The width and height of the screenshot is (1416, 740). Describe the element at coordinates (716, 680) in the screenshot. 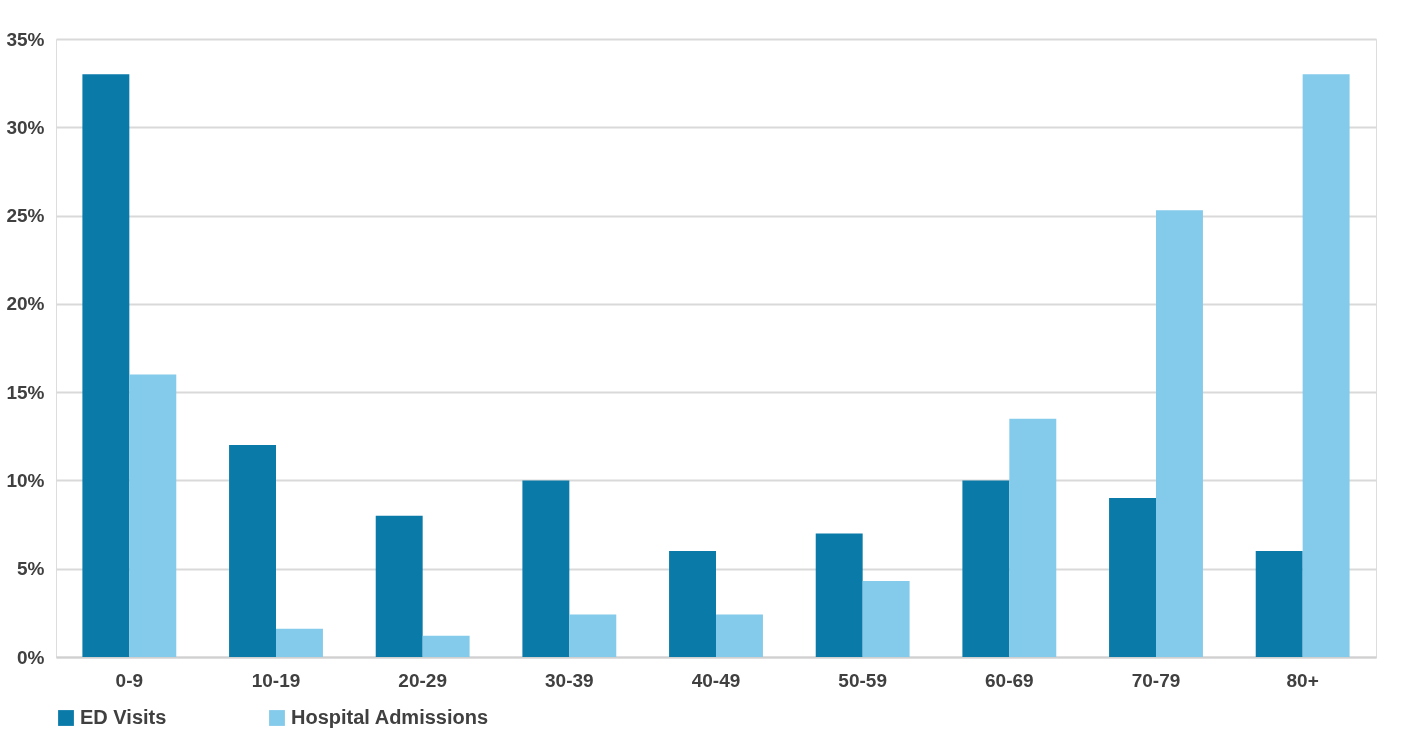

I see `x-tick-label: 40-49` at that location.